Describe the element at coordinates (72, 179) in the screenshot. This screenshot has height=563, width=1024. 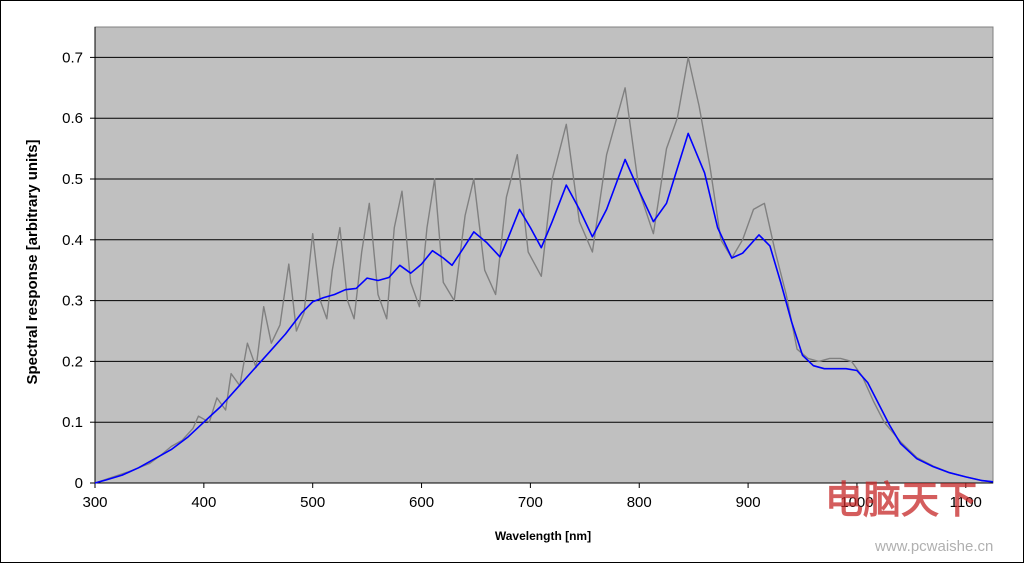
I see `y-tick-label: 0.5` at that location.